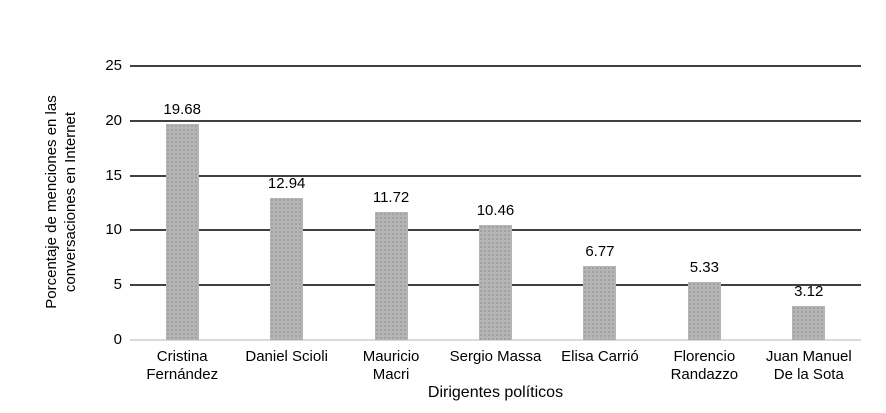 This screenshot has width=886, height=413. I want to click on y-tick-label: 25, so click(113, 65).